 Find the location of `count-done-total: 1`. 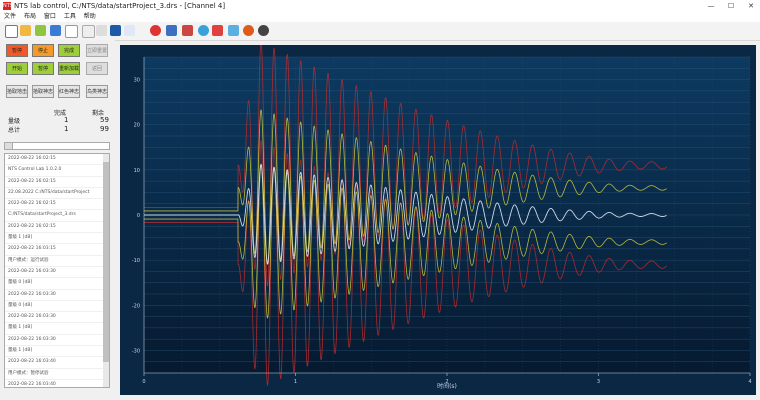

count-done-total: 1 is located at coordinates (66, 129).